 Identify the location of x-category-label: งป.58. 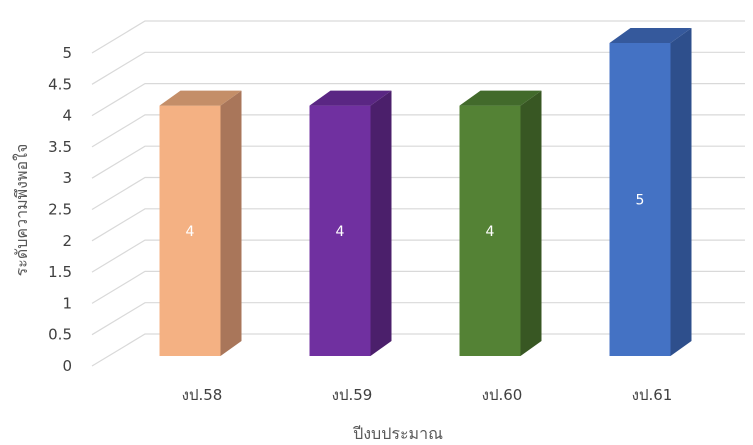
(202, 395).